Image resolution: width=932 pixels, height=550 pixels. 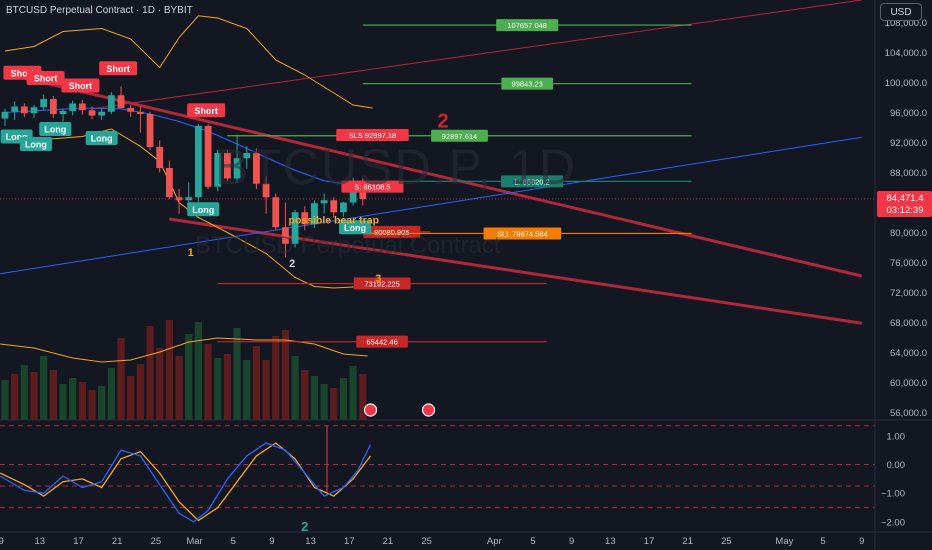 I want to click on volume-pane, so click(x=218, y=370).